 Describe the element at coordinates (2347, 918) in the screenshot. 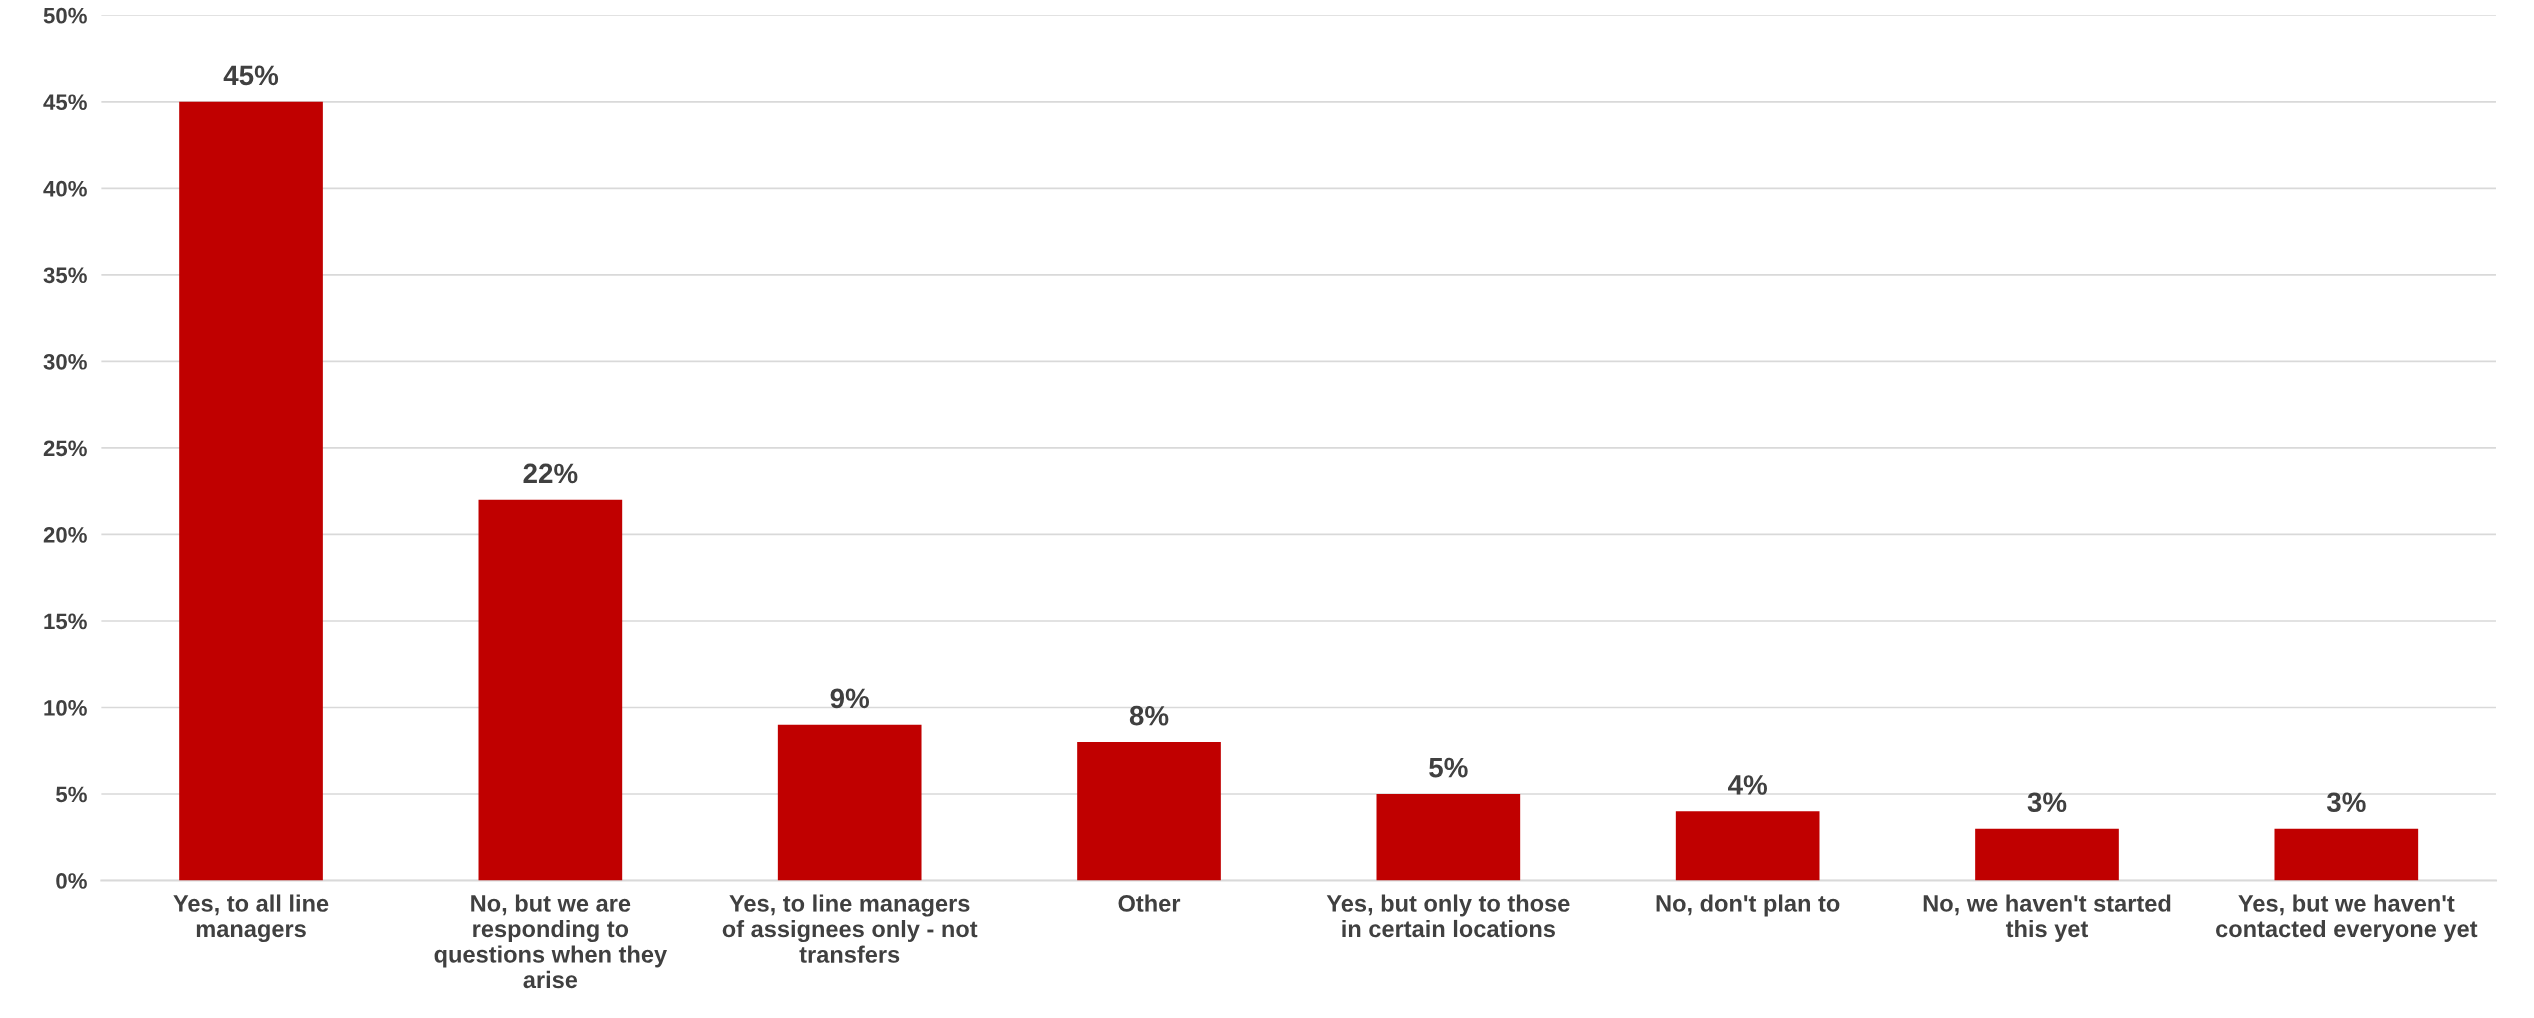

I see `x-tick-label: Yes, but we haven't contacted everyone yet` at that location.